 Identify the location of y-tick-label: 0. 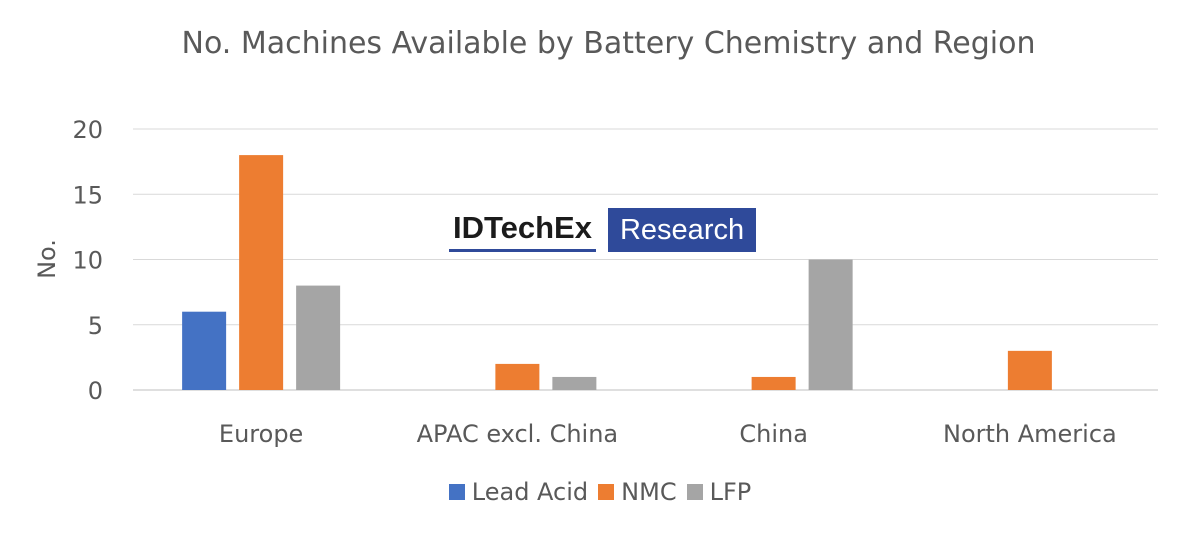
(95, 391).